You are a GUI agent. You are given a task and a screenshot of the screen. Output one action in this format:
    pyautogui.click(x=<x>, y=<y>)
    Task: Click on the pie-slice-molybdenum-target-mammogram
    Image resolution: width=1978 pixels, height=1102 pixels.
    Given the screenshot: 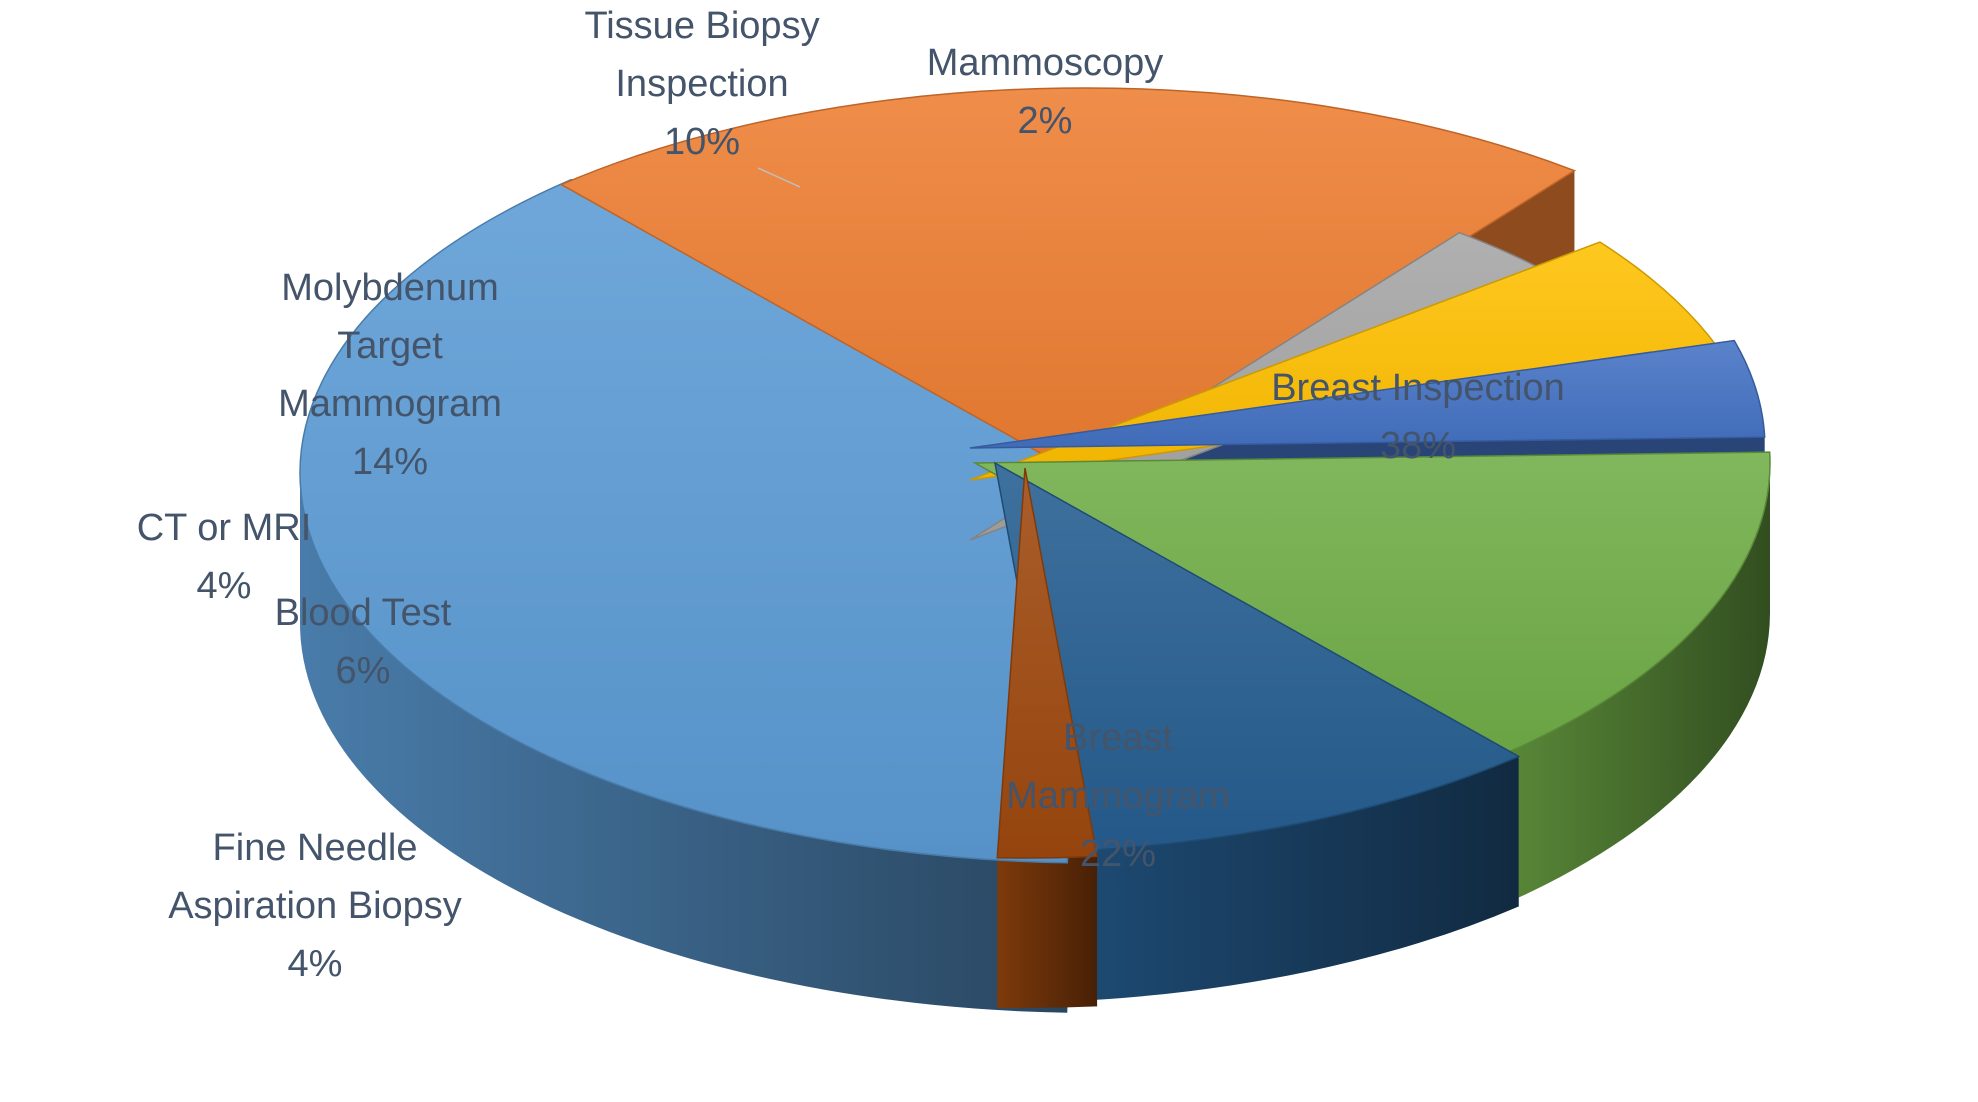 What is the action you would take?
    pyautogui.click(x=1371, y=604)
    